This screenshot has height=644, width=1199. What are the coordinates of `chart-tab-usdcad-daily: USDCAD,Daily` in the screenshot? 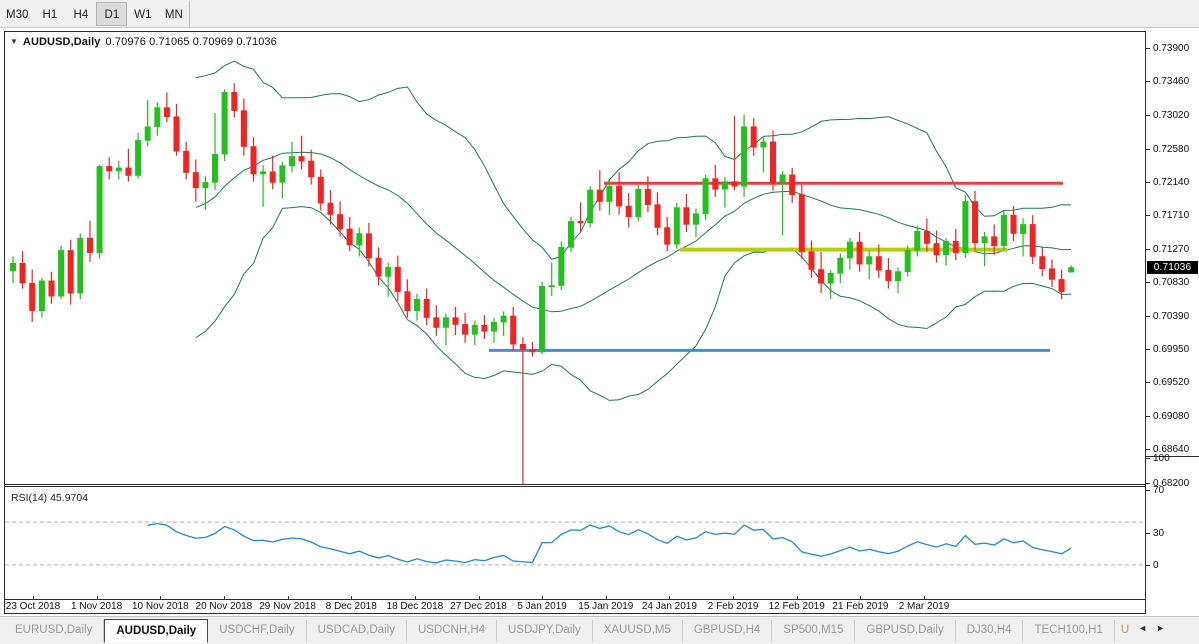 It's located at (357, 631).